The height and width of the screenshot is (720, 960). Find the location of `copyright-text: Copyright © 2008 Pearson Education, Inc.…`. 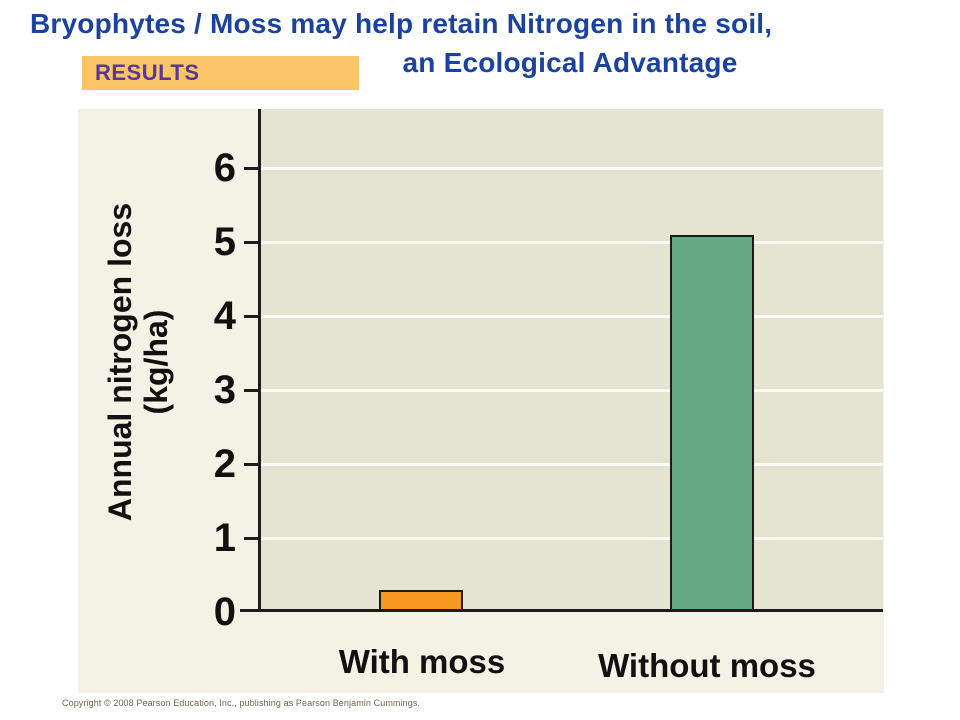

copyright-text: Copyright © 2008 Pearson Education, Inc.… is located at coordinates (241, 703).